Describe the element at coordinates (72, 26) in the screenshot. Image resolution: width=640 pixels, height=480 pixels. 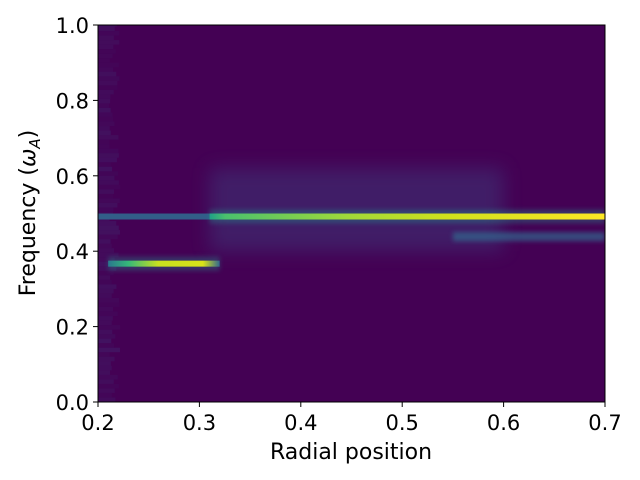
I see `y-tick-label: 1.0` at that location.